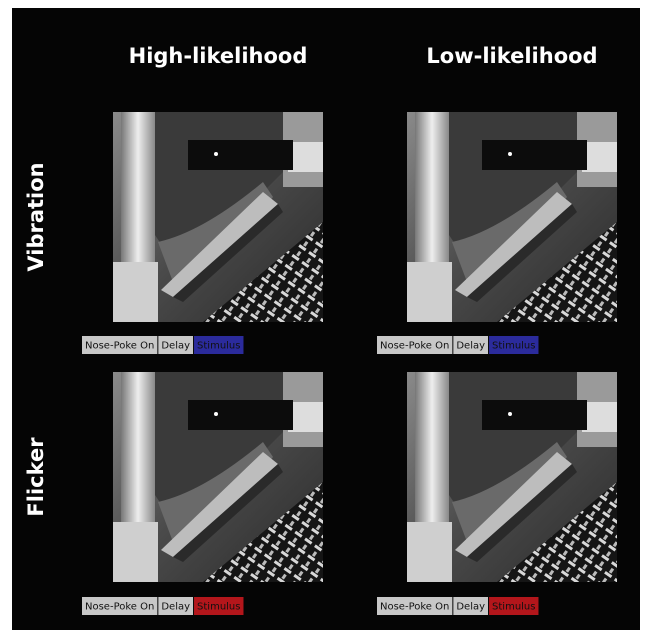  What do you see at coordinates (36, 477) in the screenshot?
I see `row-label: Flicker` at bounding box center [36, 477].